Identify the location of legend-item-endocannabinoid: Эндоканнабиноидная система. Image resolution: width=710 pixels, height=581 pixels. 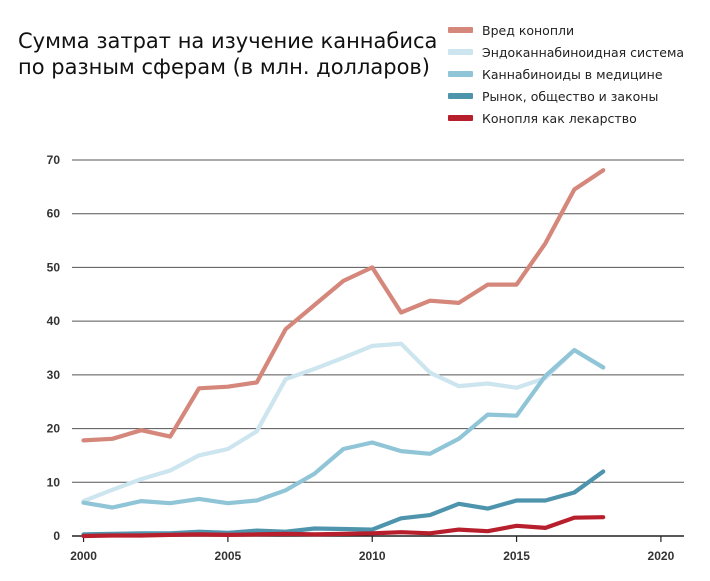
(566, 52).